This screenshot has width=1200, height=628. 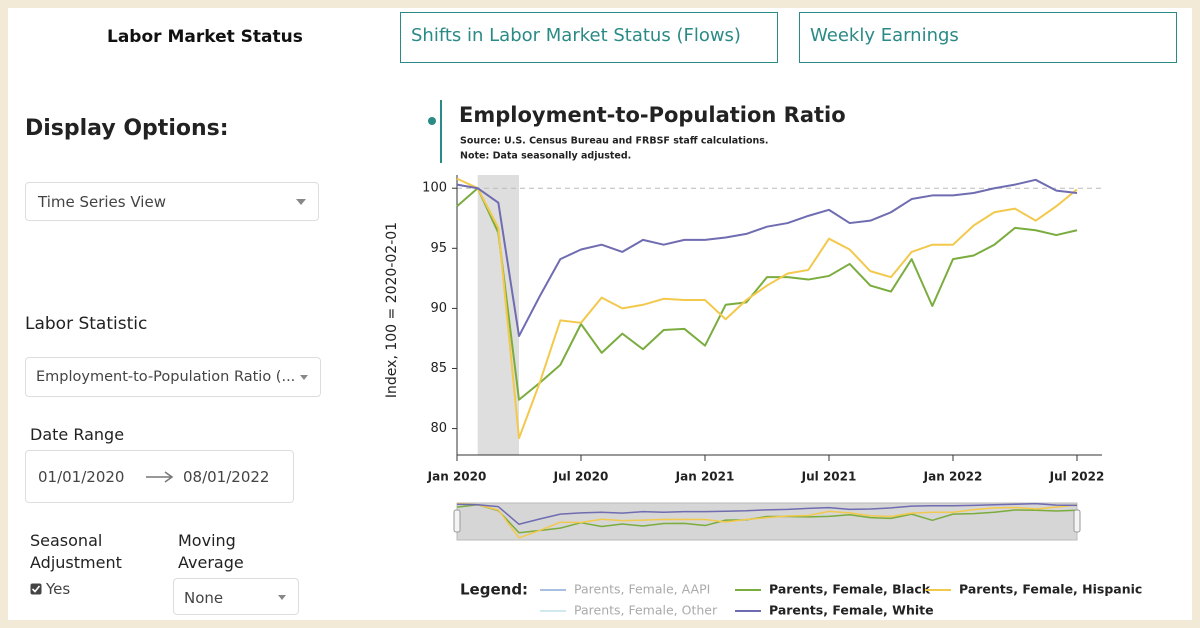 What do you see at coordinates (226, 477) in the screenshot?
I see `date-end: 08/01/2022` at bounding box center [226, 477].